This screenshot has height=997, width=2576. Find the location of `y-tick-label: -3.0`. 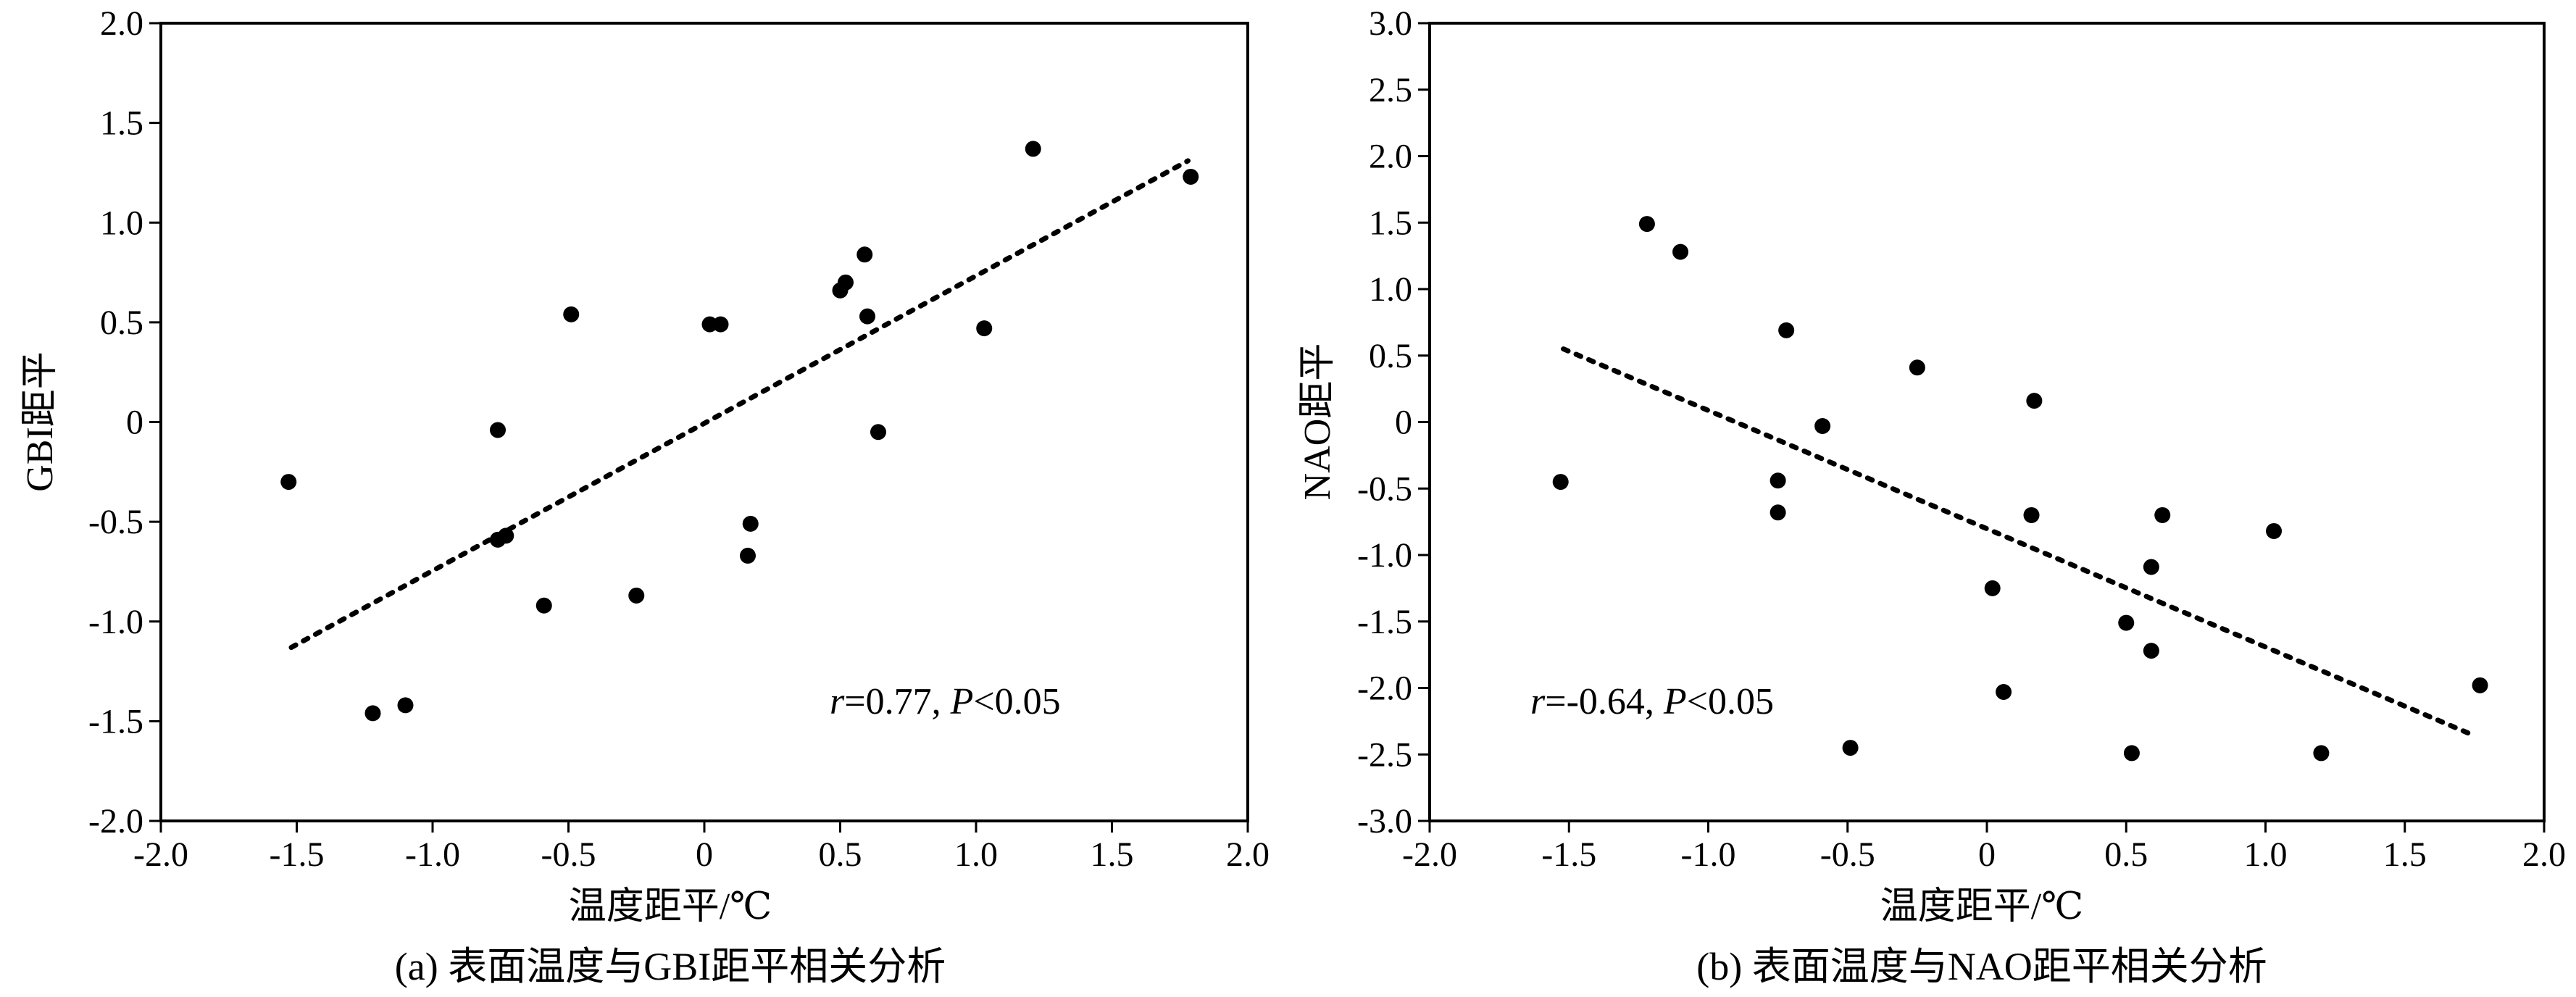

y-tick-label: -3.0 is located at coordinates (1384, 821).